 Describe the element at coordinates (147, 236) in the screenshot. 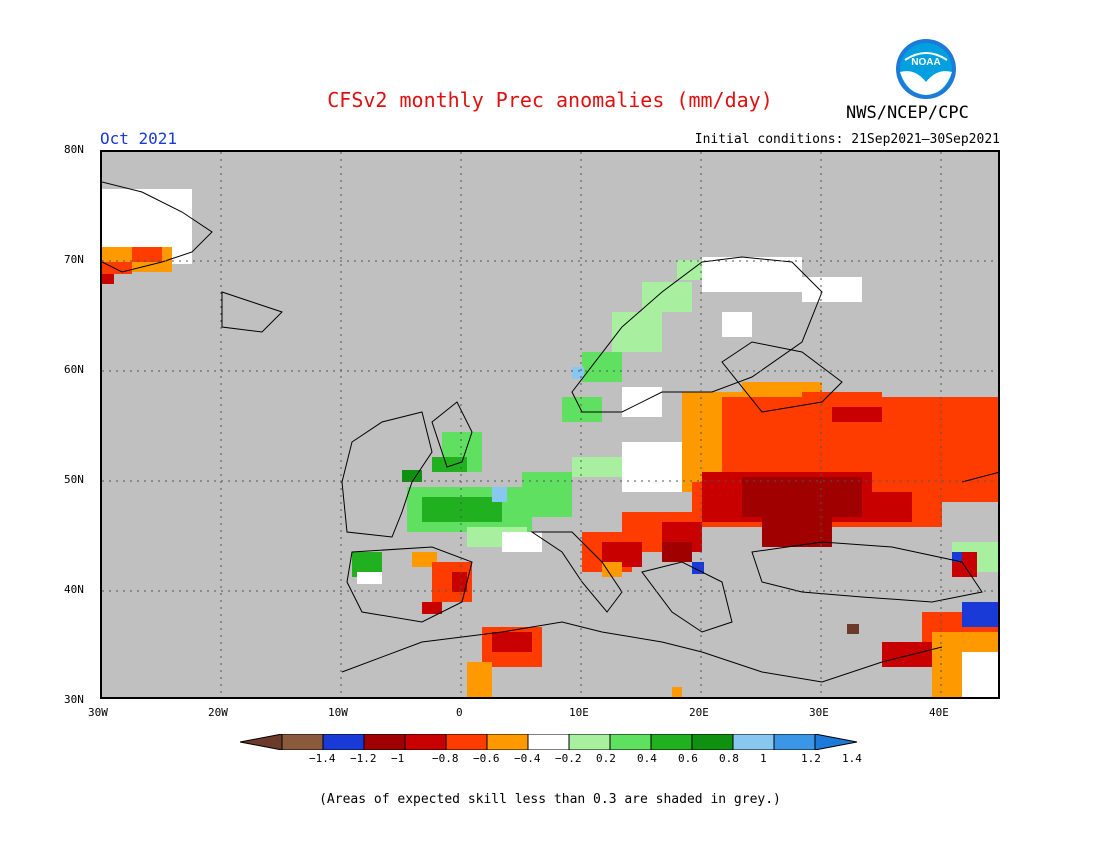

I see `greenland-anomalies` at that location.